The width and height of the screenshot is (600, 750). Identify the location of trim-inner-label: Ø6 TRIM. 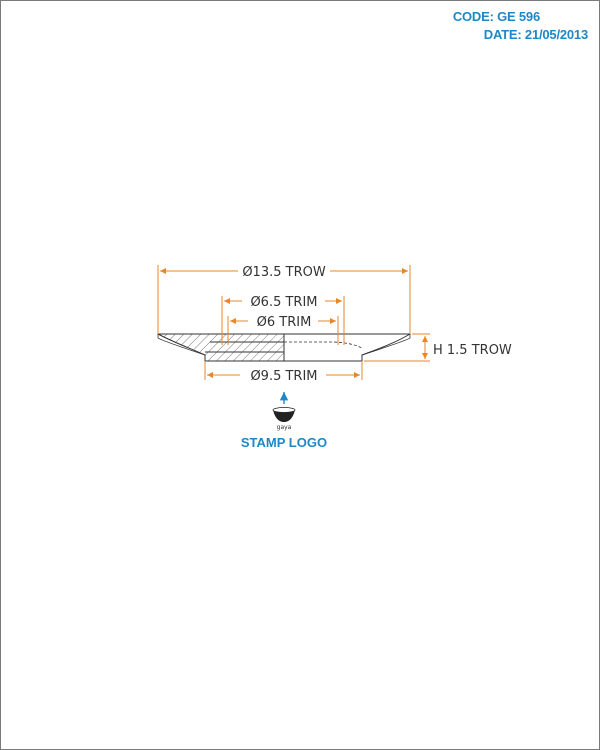
(284, 322).